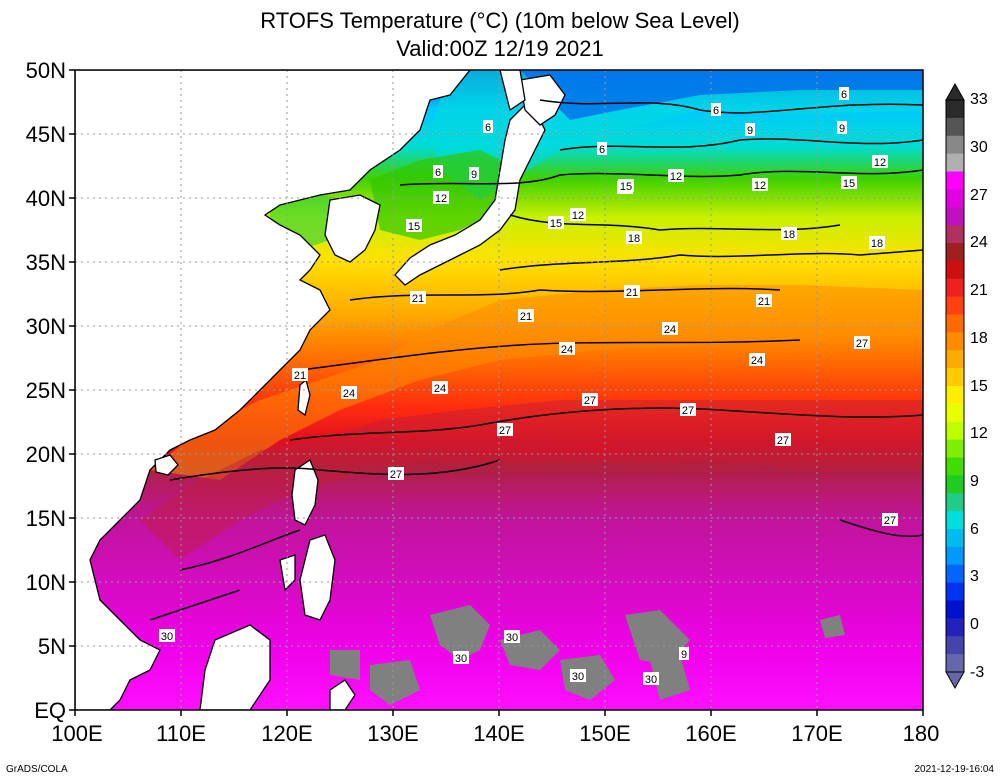  I want to click on colorbar-label: 27, so click(979, 195).